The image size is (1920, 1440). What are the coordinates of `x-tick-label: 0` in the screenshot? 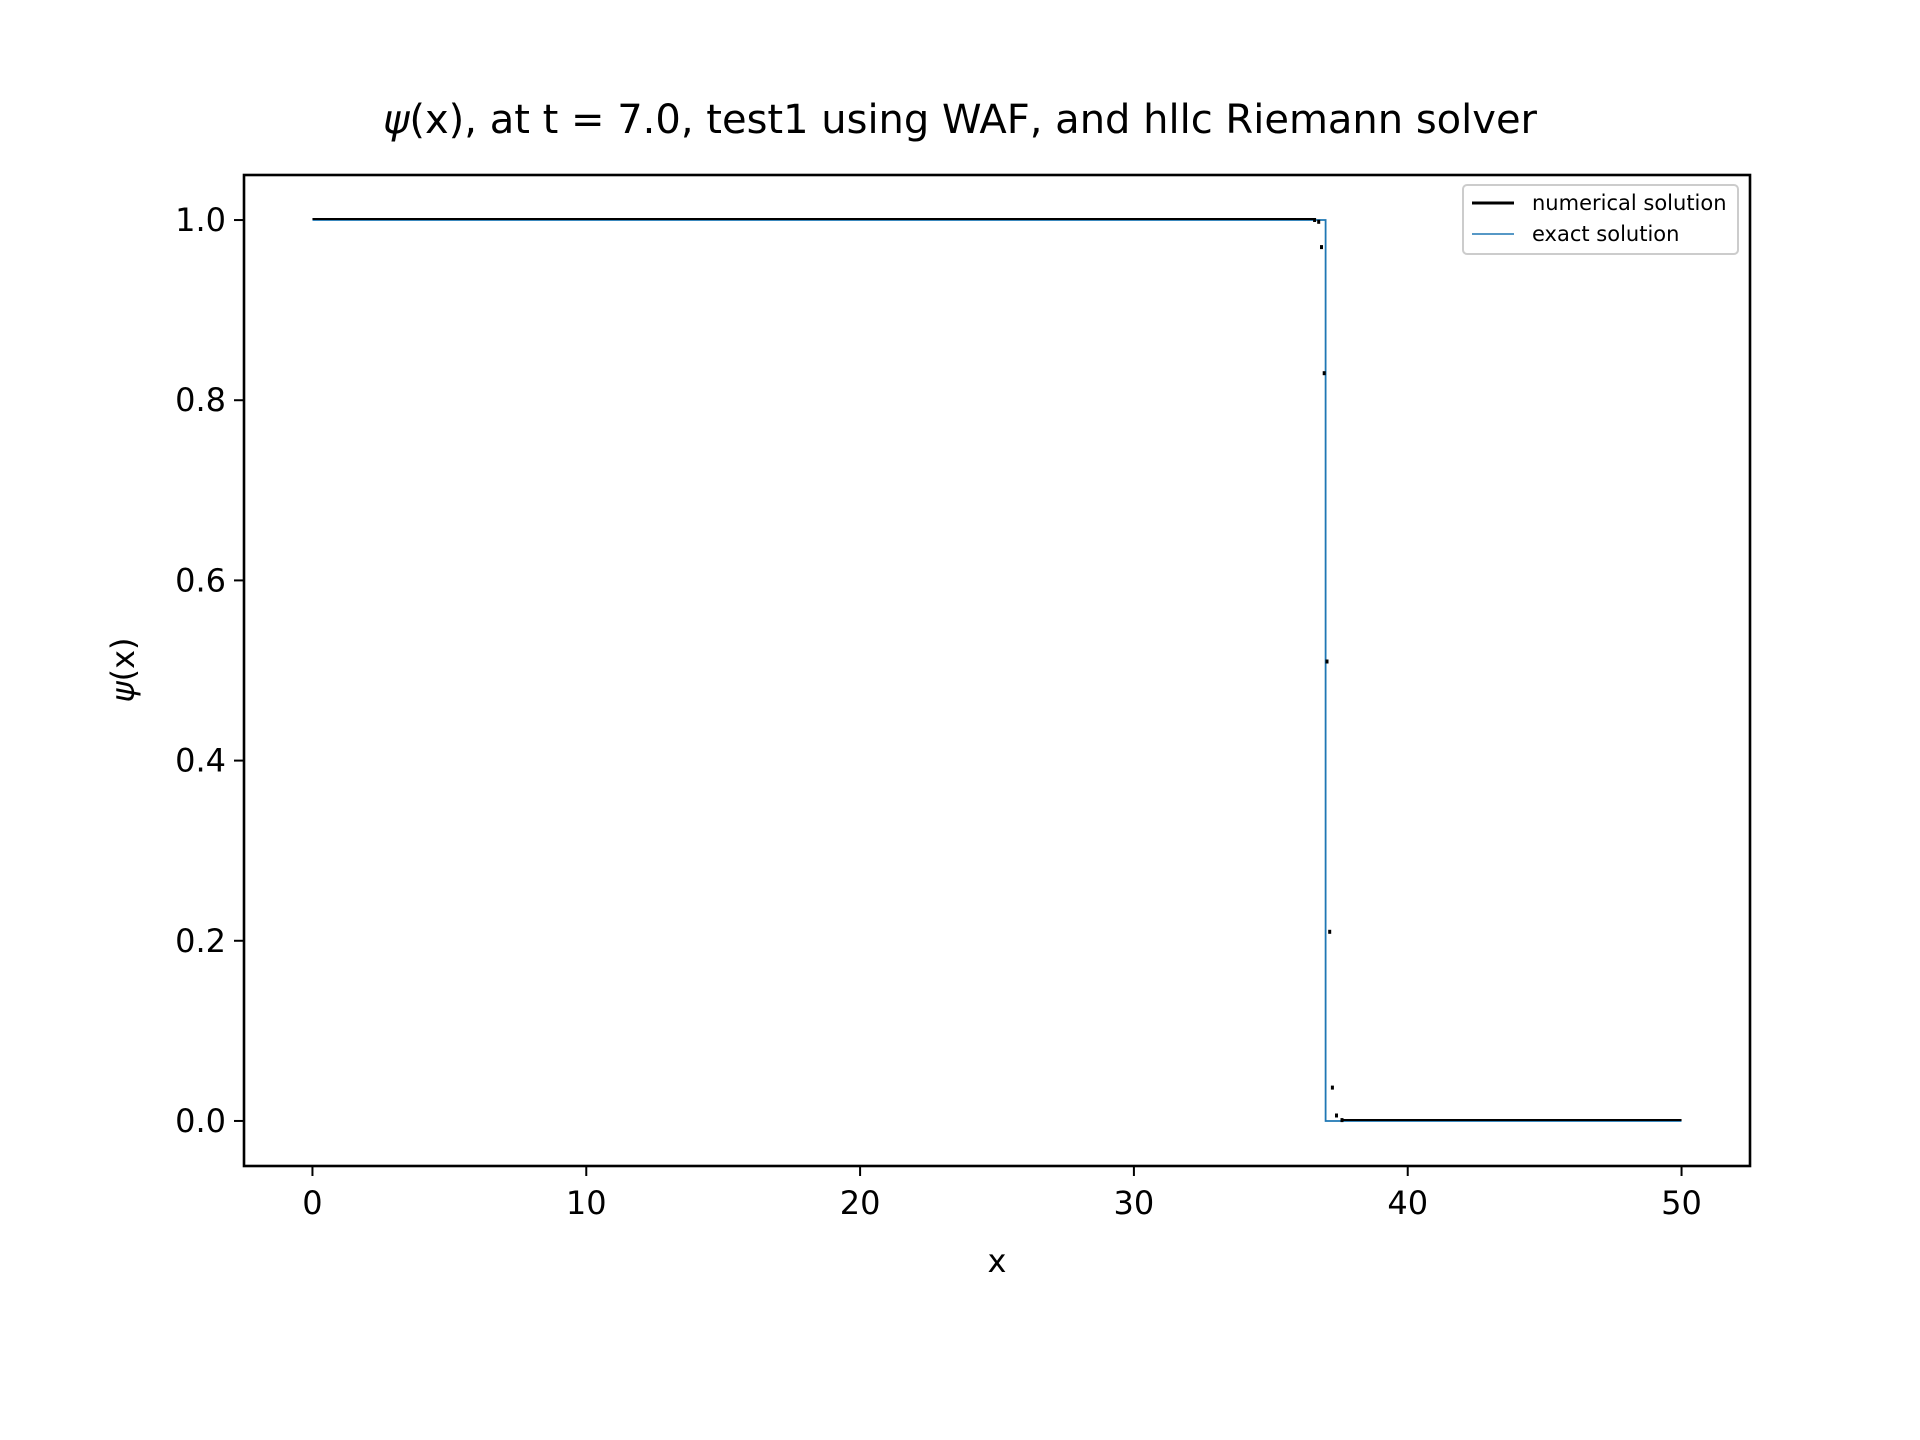 It's located at (312, 1203).